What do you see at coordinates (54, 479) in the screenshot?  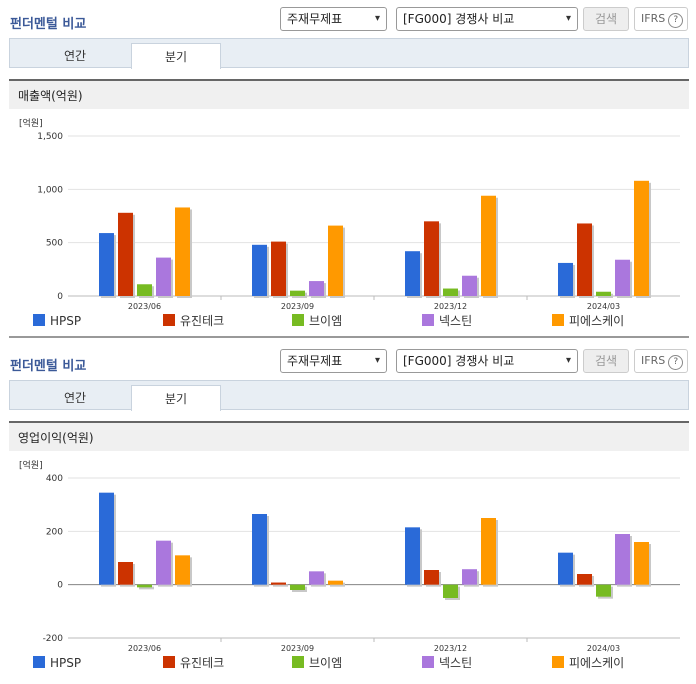 I see `y-tick-label: 400` at bounding box center [54, 479].